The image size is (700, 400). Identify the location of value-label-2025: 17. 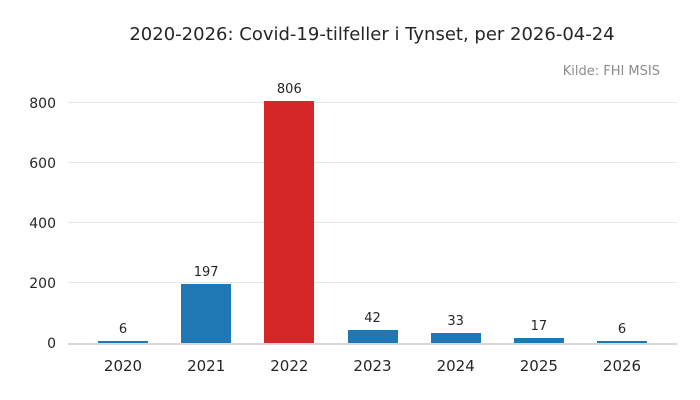
(539, 326).